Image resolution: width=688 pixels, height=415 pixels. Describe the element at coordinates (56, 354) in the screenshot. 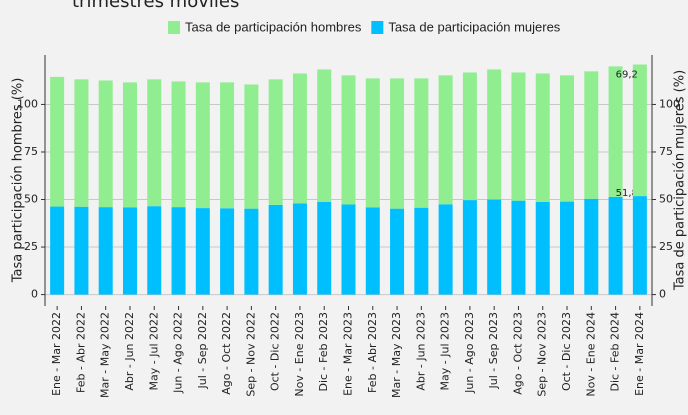

I see `x-tick-label: Ene - Mar 2022` at that location.